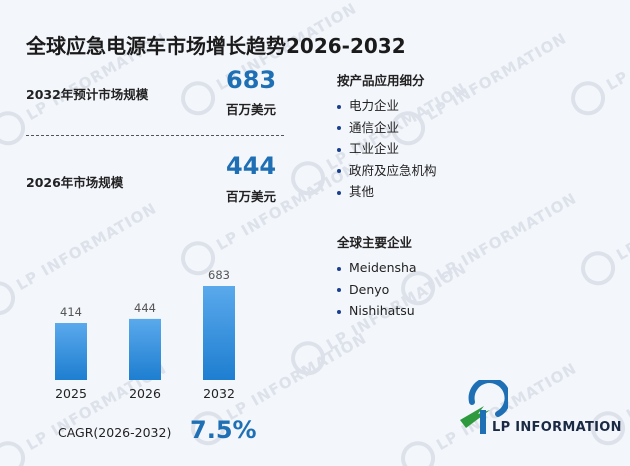 Image resolution: width=630 pixels, height=466 pixels. What do you see at coordinates (251, 109) in the screenshot?
I see `forecast-unit: 百万美元` at bounding box center [251, 109].